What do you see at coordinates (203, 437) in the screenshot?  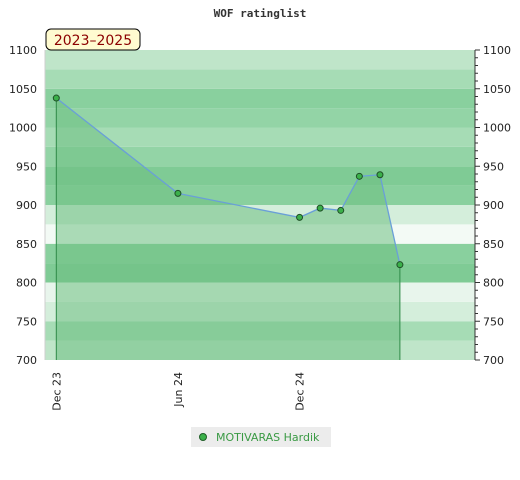 I see `legend-marker-icon` at bounding box center [203, 437].